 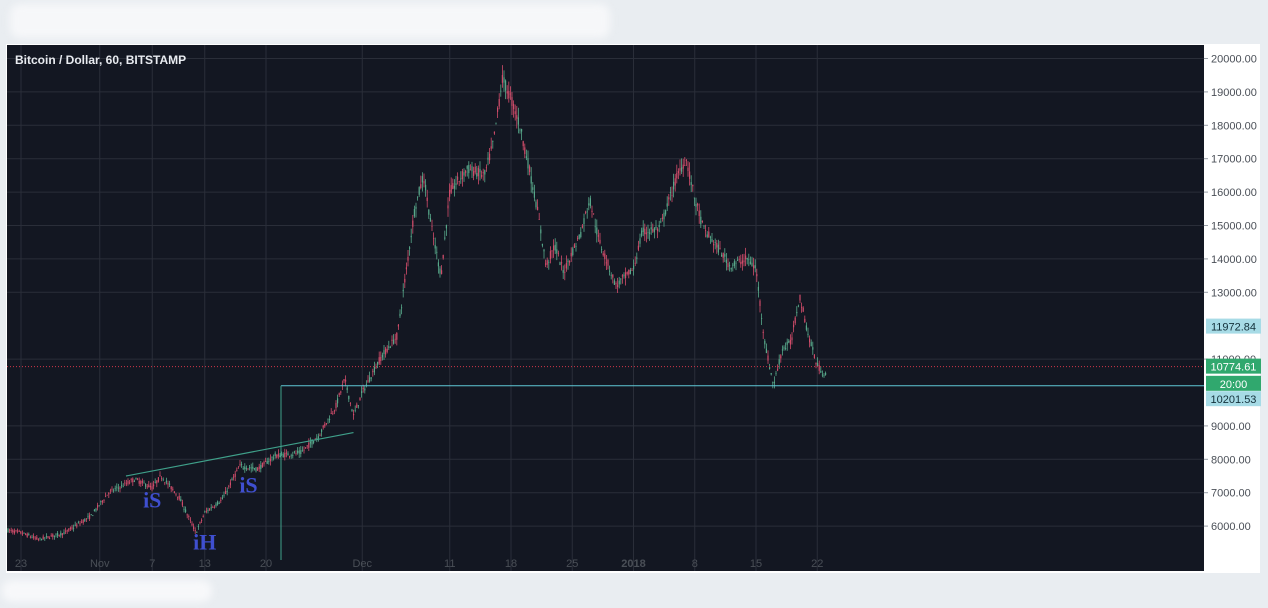 What do you see at coordinates (1231, 427) in the screenshot?
I see `y-tick-label: 9000.00` at bounding box center [1231, 427].